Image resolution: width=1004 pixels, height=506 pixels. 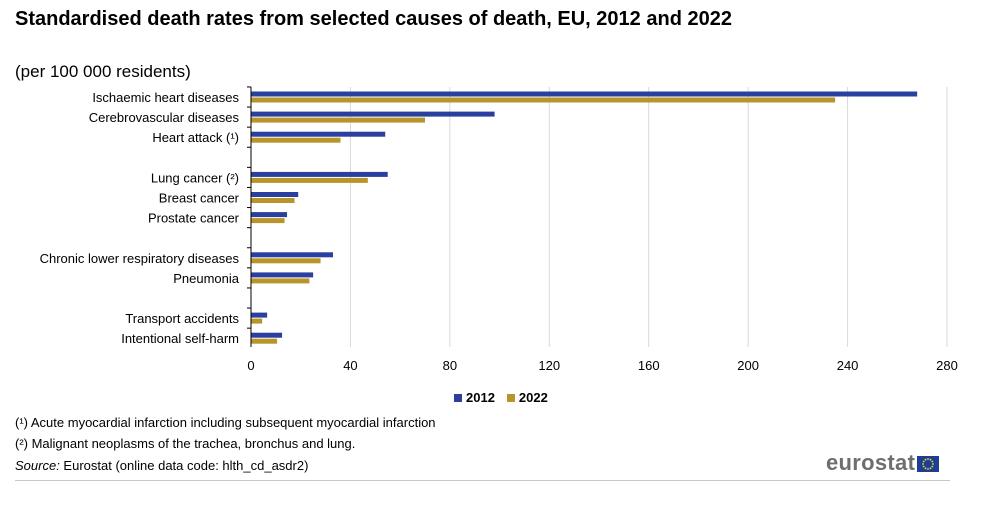 I want to click on legend-item-2022: 2022, so click(x=527, y=397).